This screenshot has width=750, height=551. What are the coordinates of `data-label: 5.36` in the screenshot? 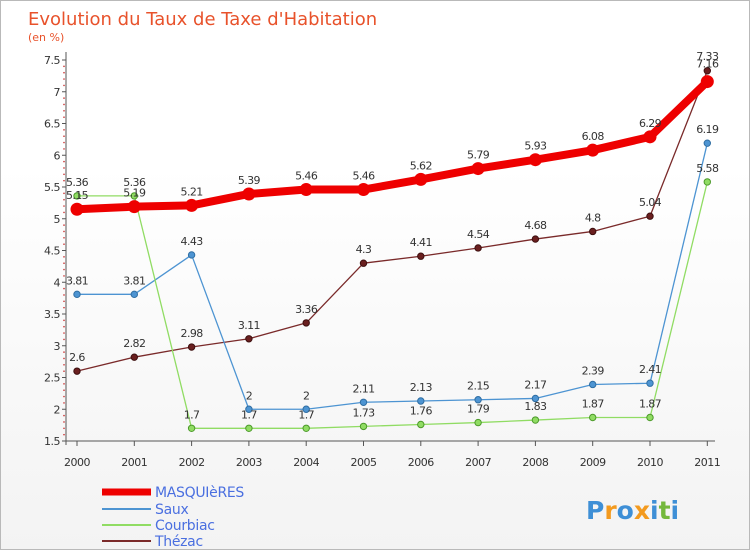 It's located at (134, 182).